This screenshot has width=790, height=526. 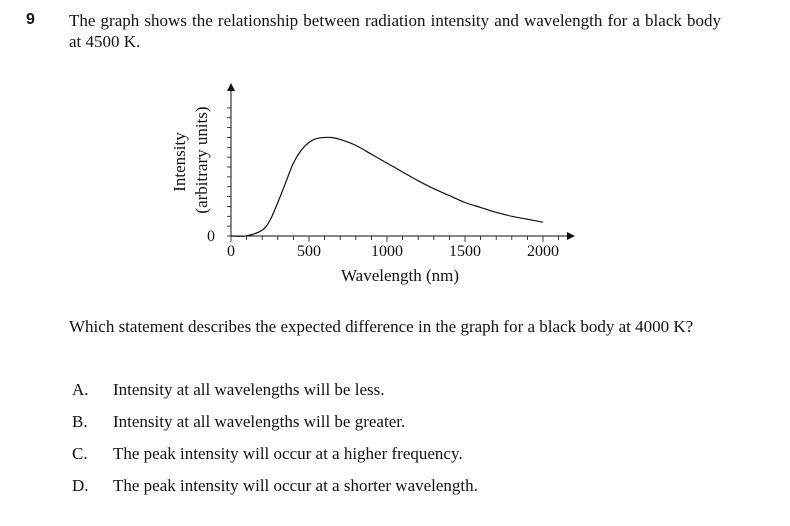 I want to click on x-tick-label: 2000, so click(x=543, y=251).